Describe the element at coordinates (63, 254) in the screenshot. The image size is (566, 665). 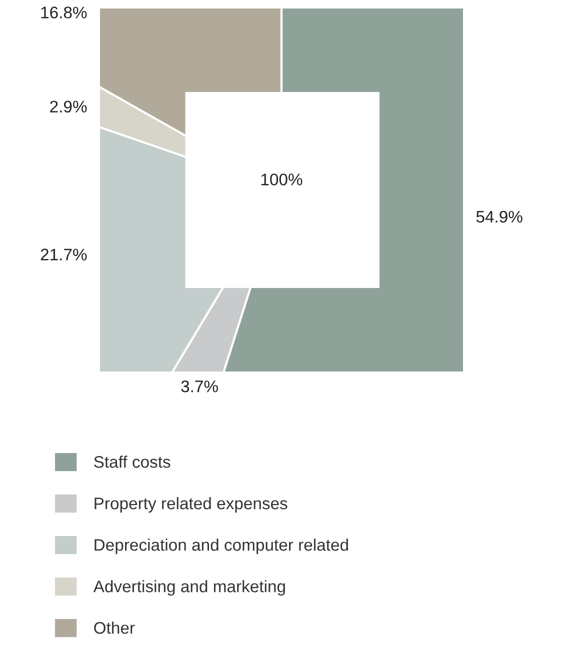
I see `data-label: 21.7%` at that location.